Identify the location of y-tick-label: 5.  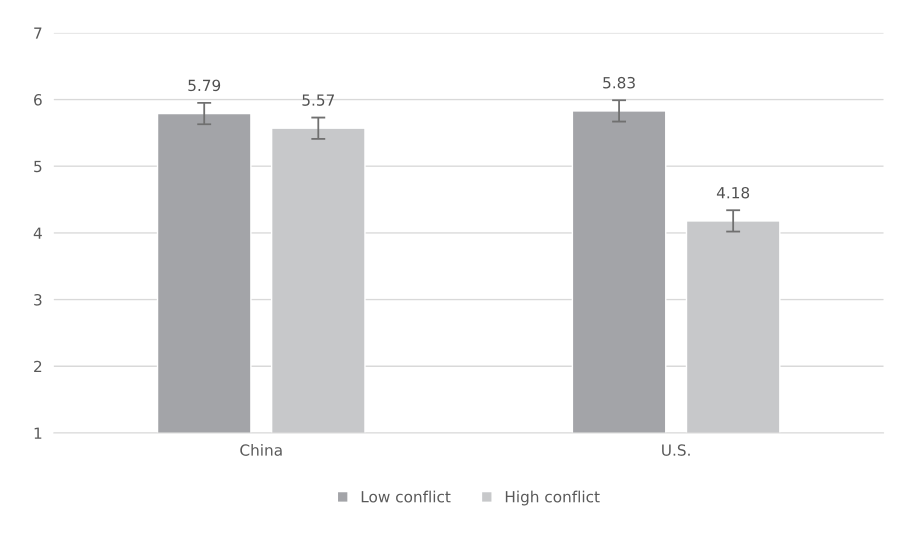
(38, 166).